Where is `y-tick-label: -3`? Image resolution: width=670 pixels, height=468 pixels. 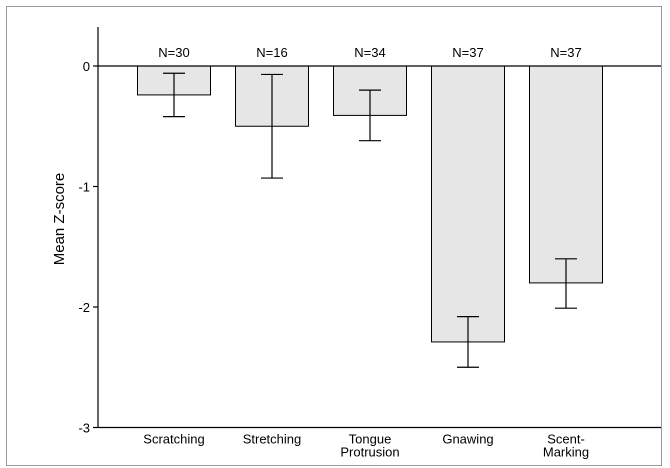 y-tick-label: -3 is located at coordinates (84, 428).